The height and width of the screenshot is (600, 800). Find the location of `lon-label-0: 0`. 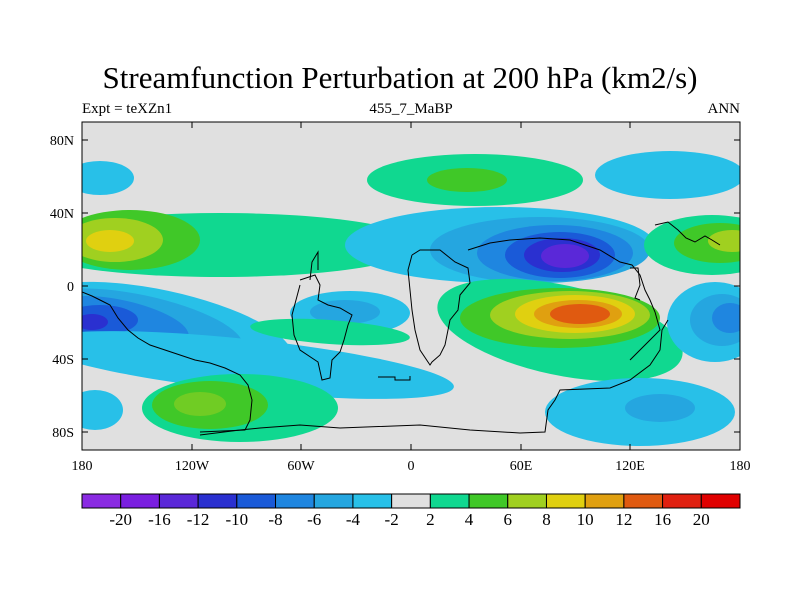

lon-label-0: 0 is located at coordinates (411, 466).